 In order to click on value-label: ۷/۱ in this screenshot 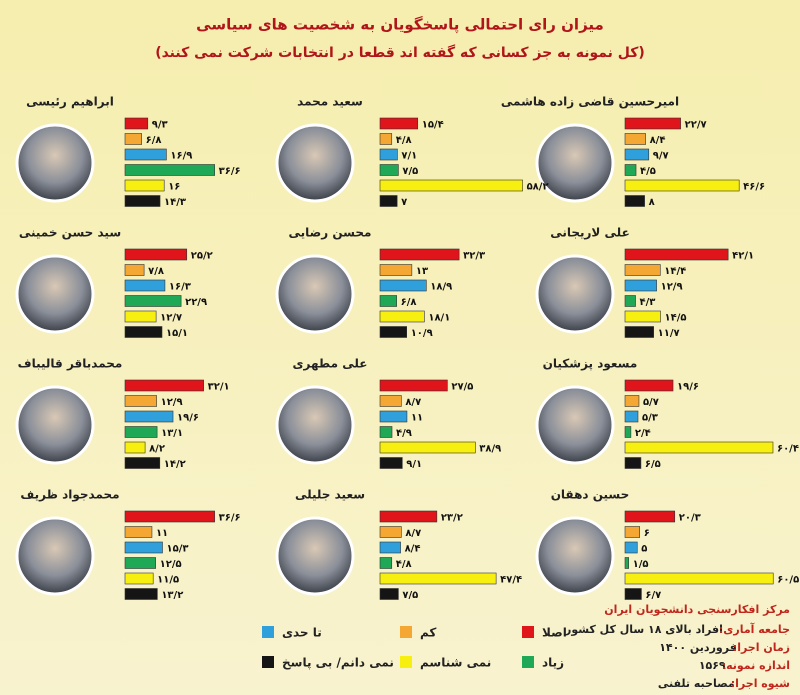, I will do `click(409, 156)`.